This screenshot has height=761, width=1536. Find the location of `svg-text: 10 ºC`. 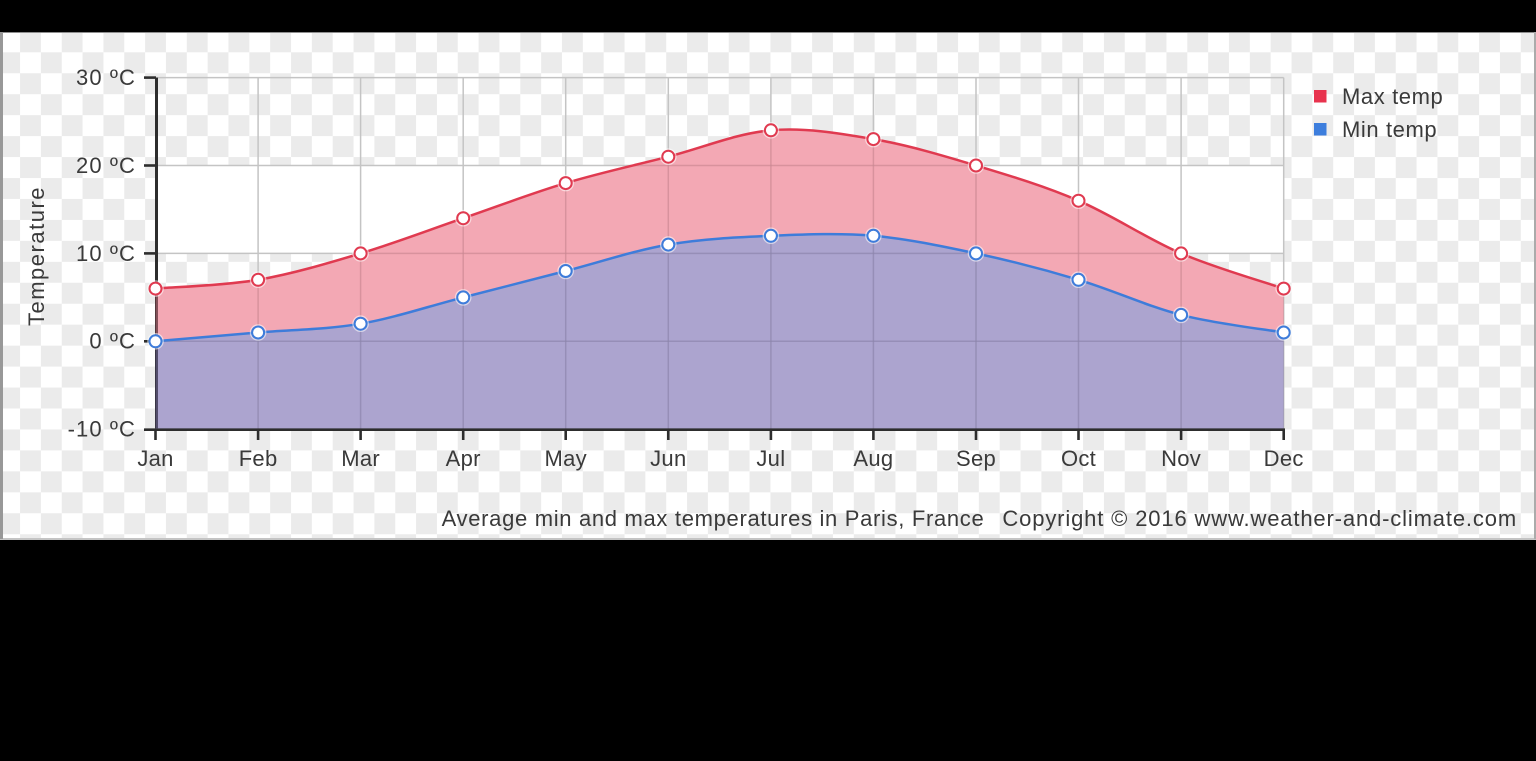

svg-text: 10 ºC is located at coordinates (106, 253).